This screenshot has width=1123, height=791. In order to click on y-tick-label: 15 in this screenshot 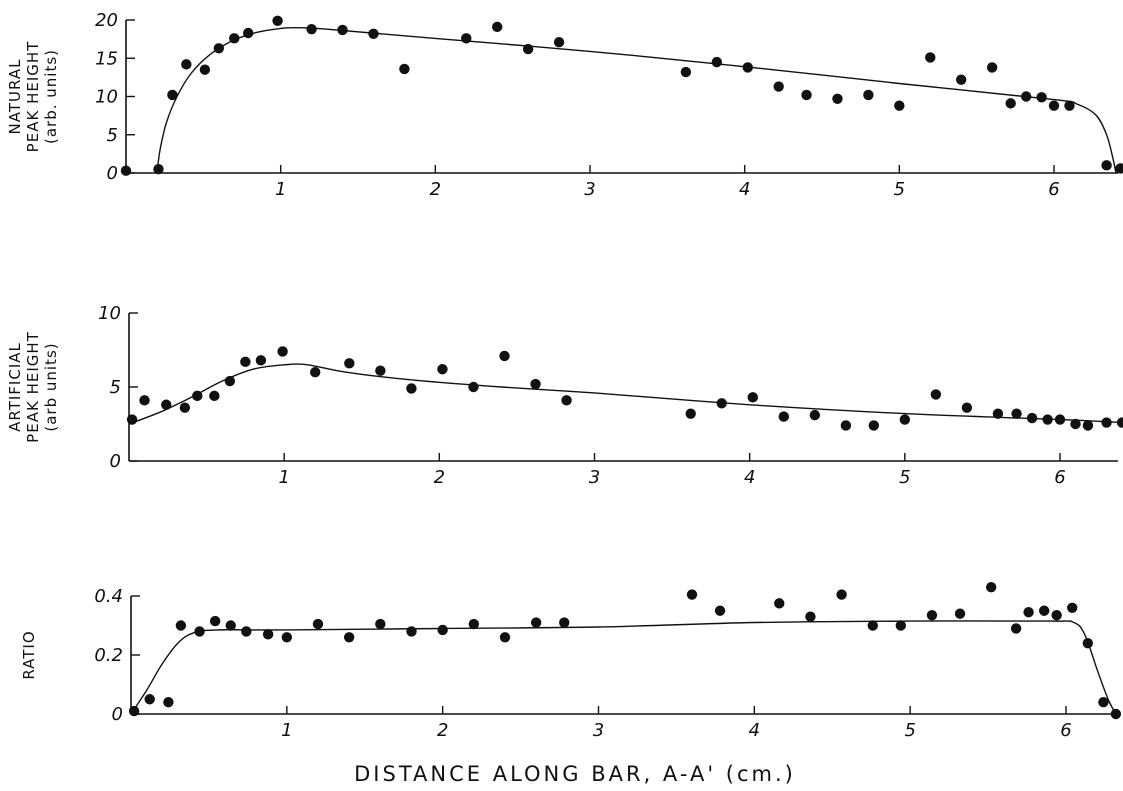, I will do `click(106, 58)`.